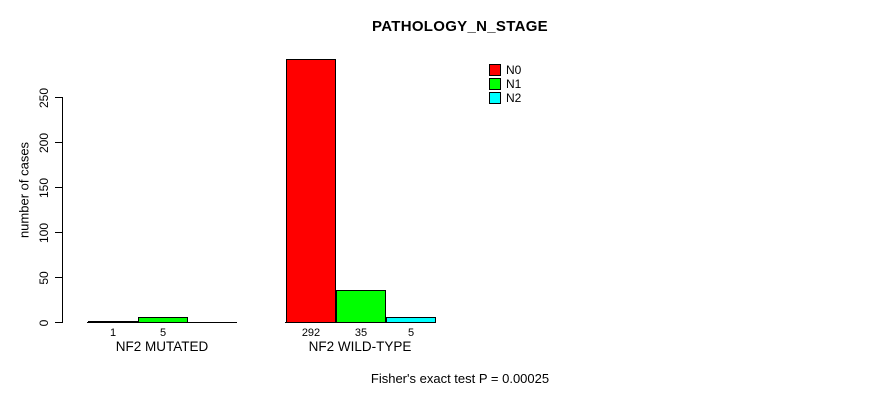 The height and width of the screenshot is (400, 890). What do you see at coordinates (514, 70) in the screenshot?
I see `legend-label: N0` at bounding box center [514, 70].